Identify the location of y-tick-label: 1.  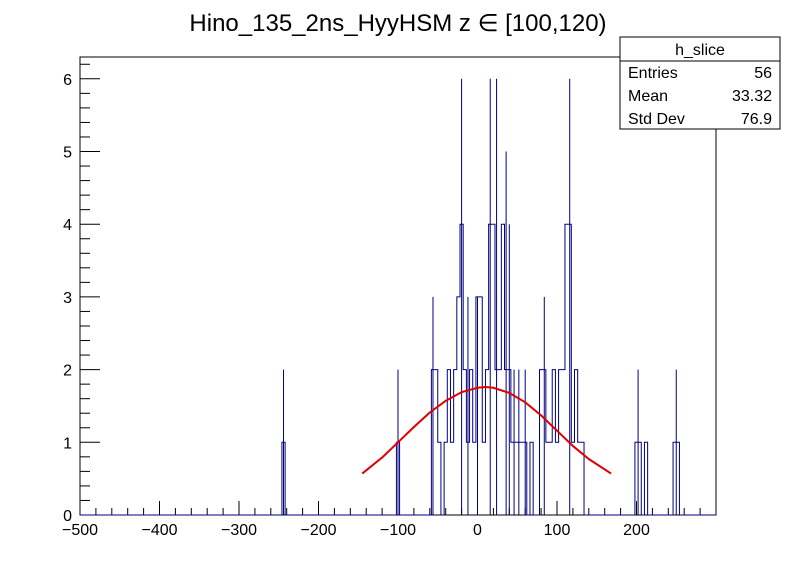
(67, 443).